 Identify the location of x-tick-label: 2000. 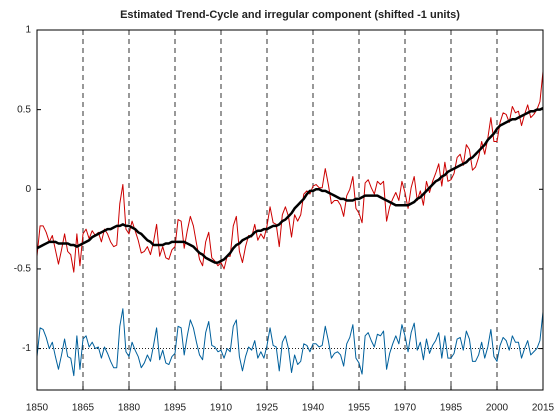
(497, 408).